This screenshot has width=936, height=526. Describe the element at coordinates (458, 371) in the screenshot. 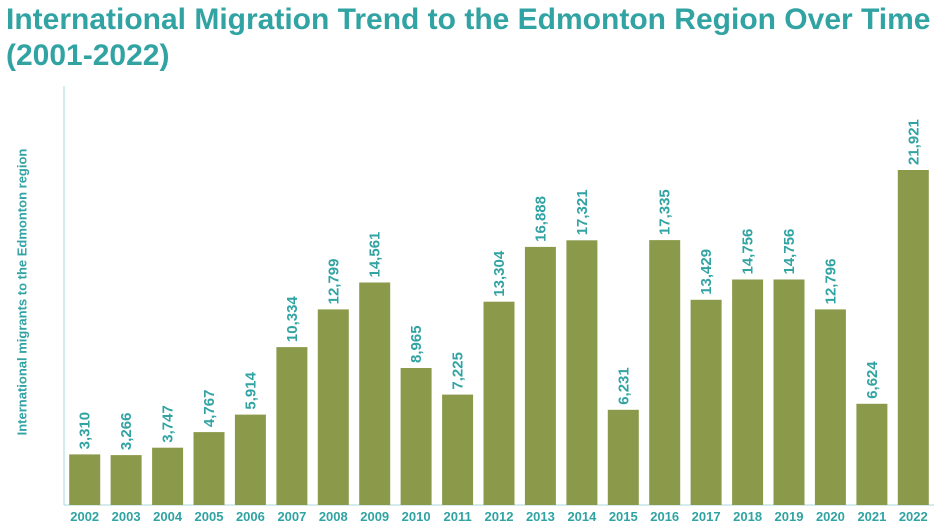

I see `value-label-2011: 7,225` at that location.